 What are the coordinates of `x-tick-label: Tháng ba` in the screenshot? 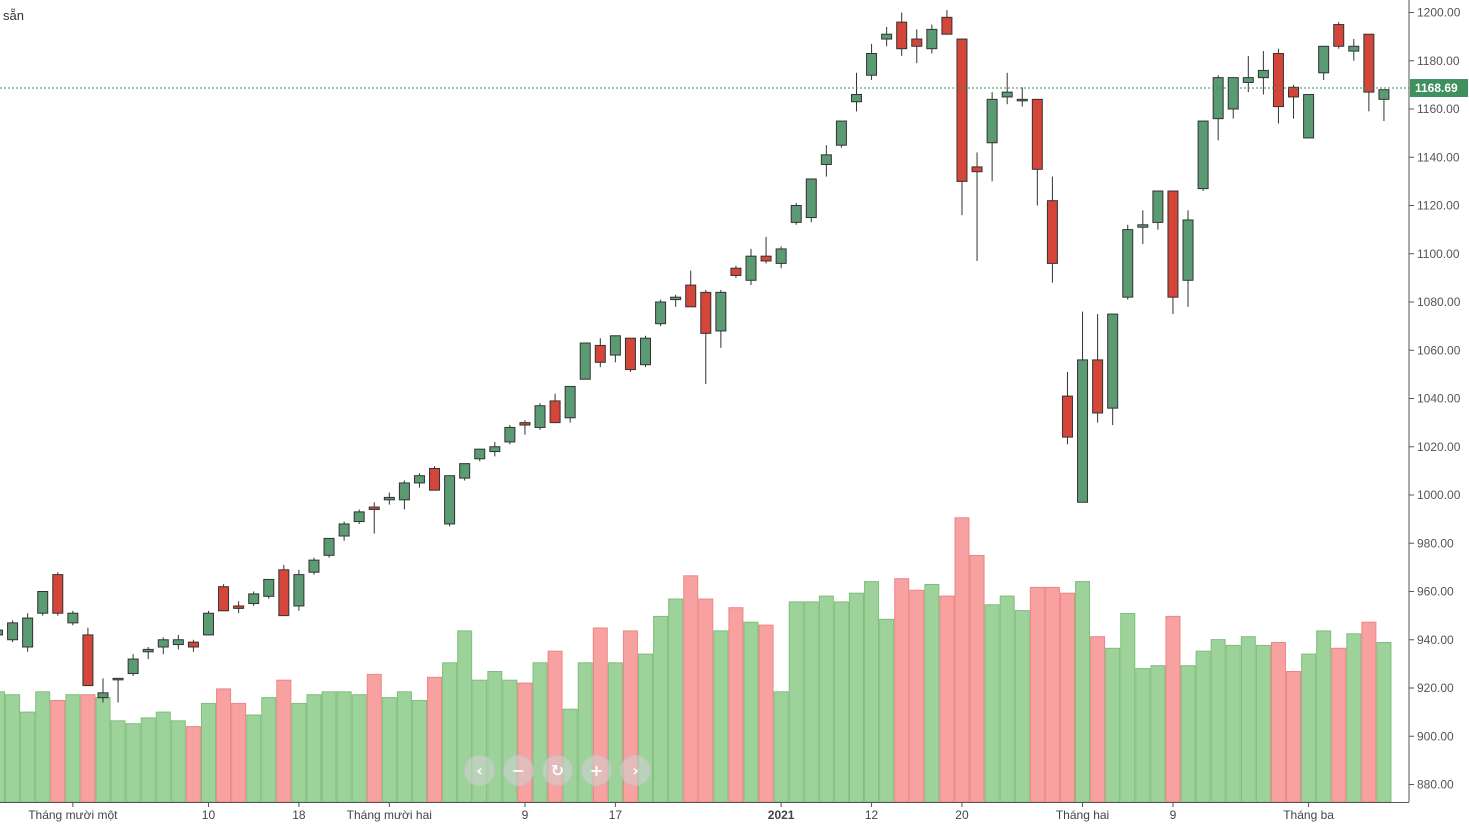 It's located at (1308, 815).